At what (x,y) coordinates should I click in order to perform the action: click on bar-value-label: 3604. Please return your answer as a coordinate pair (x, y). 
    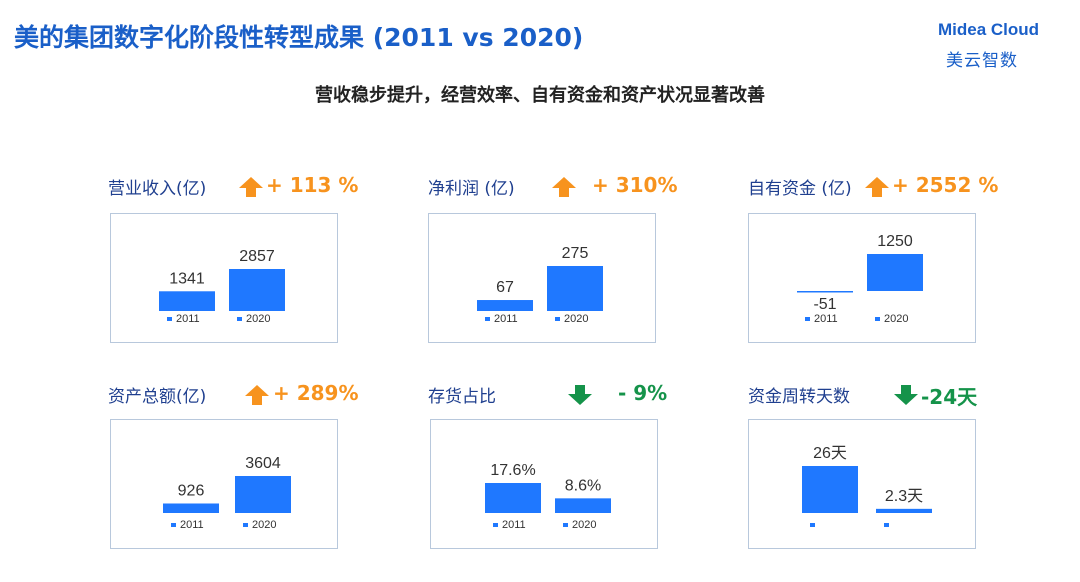
    Looking at the image, I should click on (263, 463).